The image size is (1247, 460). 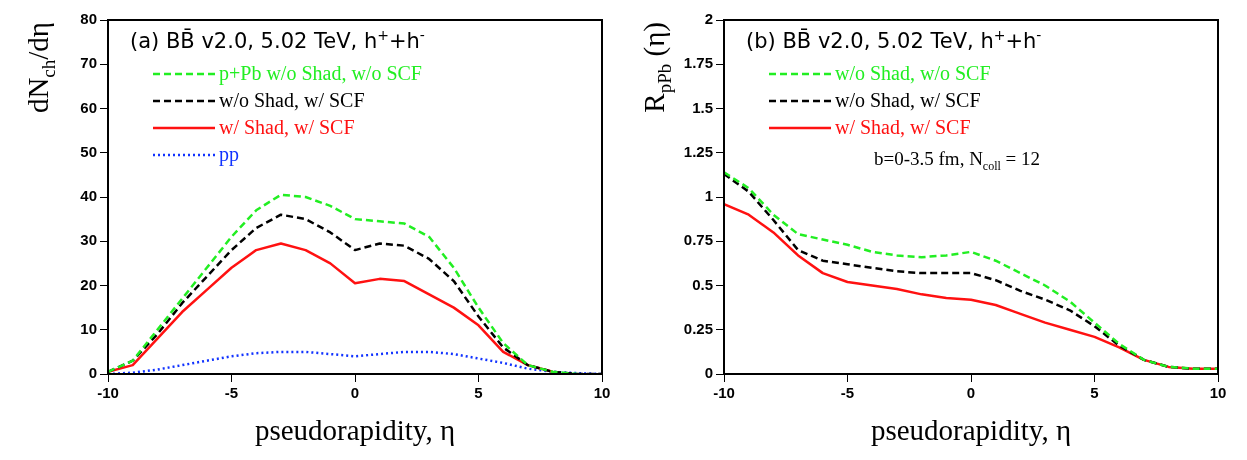 What do you see at coordinates (698, 240) in the screenshot?
I see `y-tick-label: 0.75` at bounding box center [698, 240].